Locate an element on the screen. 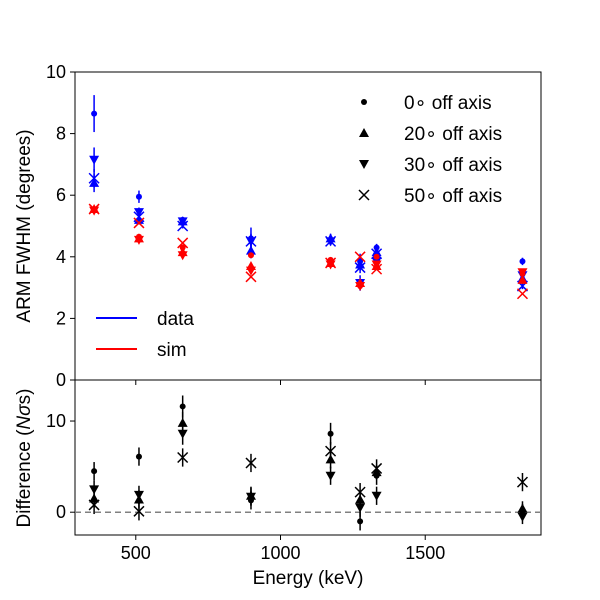 The height and width of the screenshot is (600, 600). legend-triangle-up-marker is located at coordinates (364, 132).